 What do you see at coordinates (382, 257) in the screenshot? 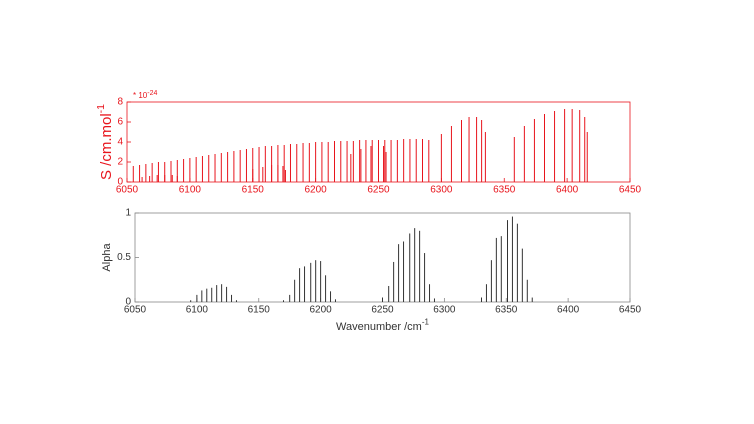
I see `plot-frame` at bounding box center [382, 257].